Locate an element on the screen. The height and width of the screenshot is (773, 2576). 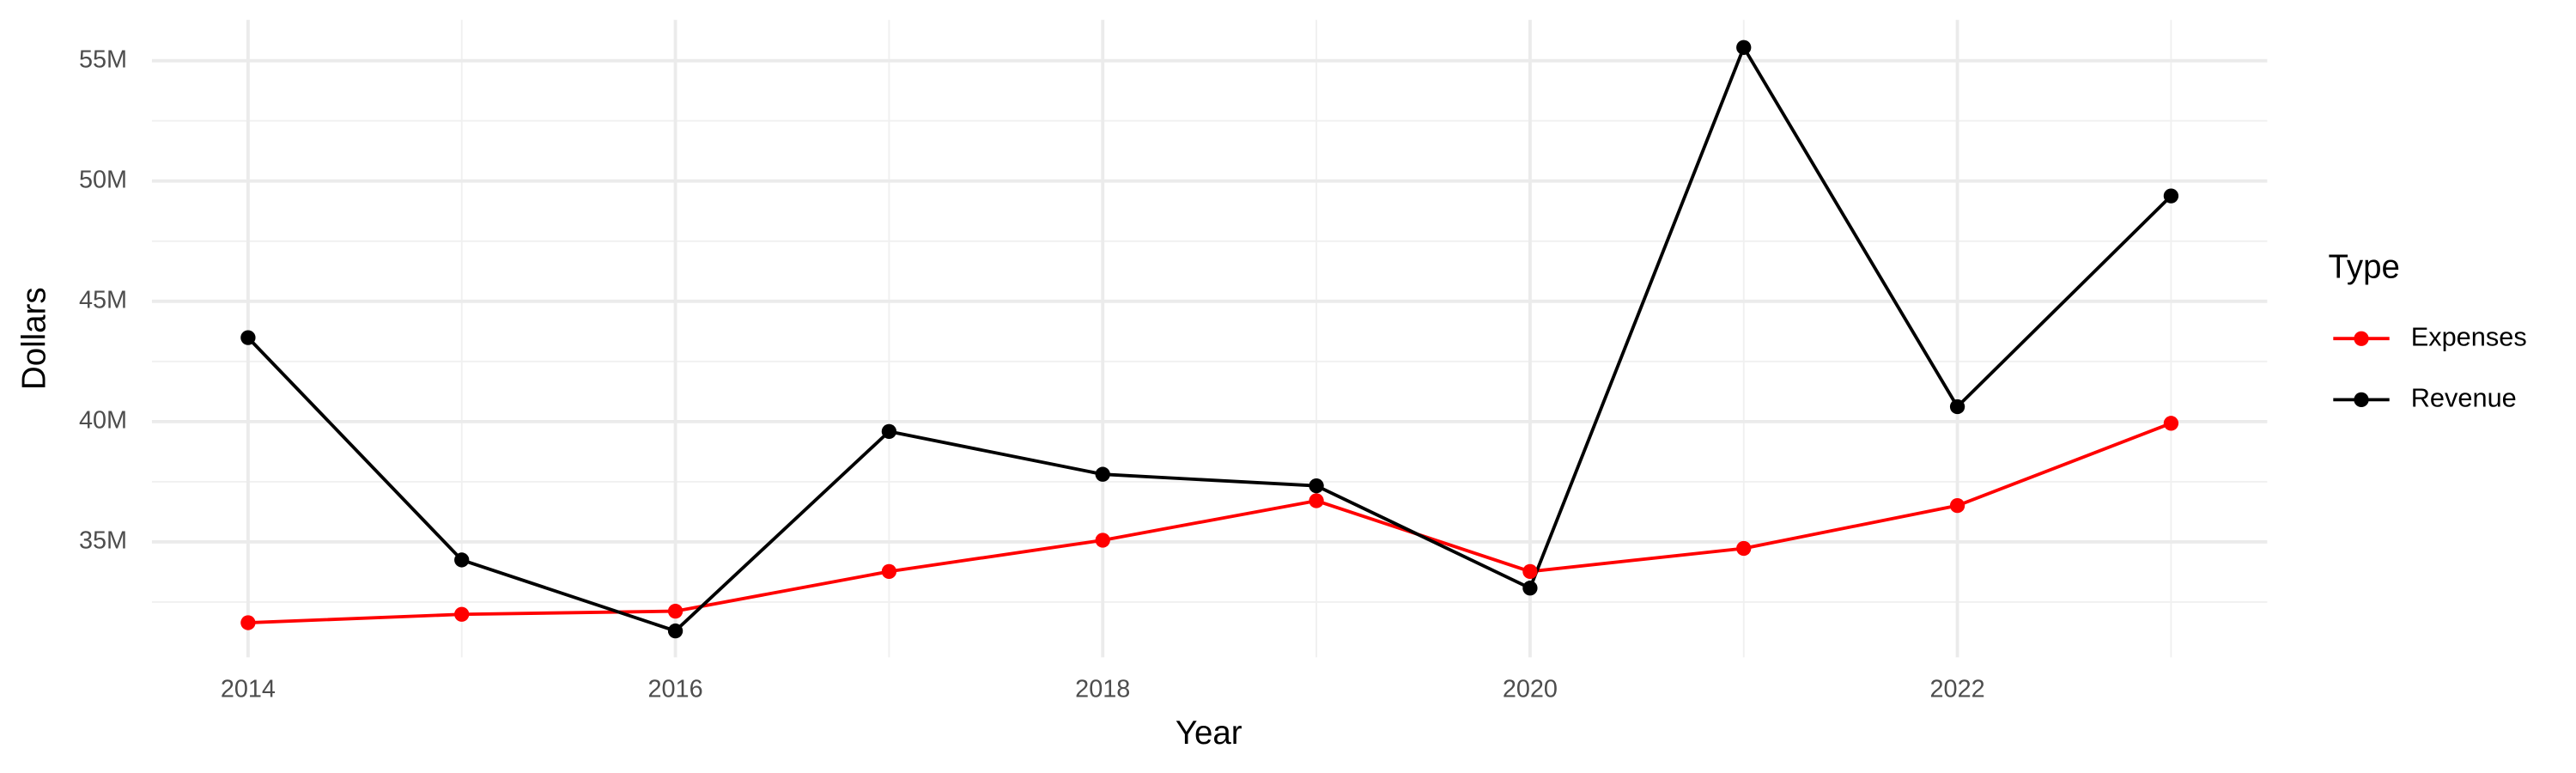
x-tick-label: 2014 is located at coordinates (249, 689).